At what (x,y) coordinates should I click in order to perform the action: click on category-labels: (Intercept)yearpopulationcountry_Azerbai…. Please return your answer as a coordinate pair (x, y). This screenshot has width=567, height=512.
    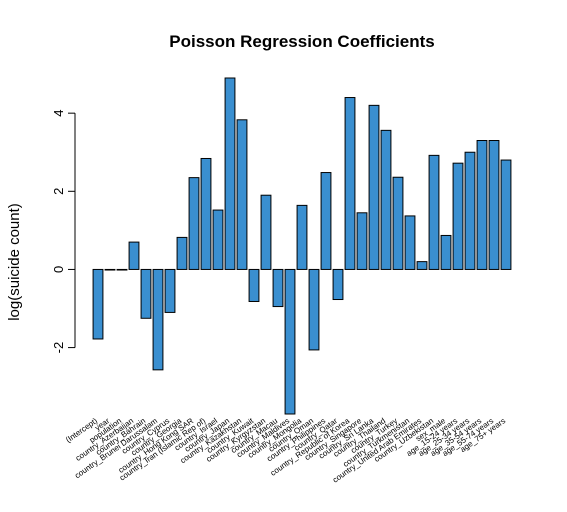
    Looking at the image, I should click on (285, 450).